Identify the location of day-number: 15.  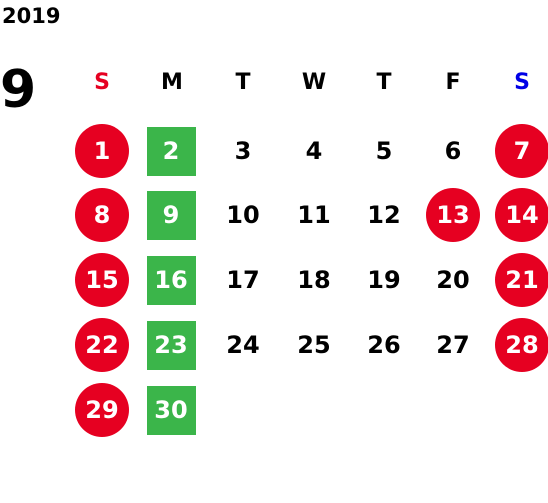
(102, 280).